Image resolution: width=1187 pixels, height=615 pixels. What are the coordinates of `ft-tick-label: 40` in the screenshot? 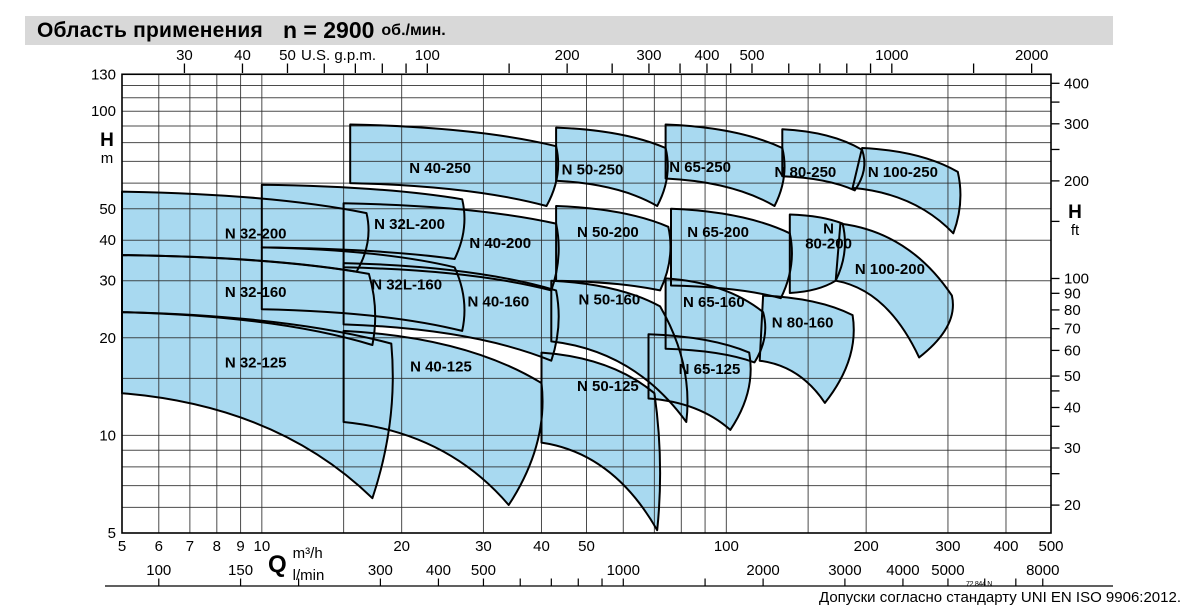 It's located at (1072, 407).